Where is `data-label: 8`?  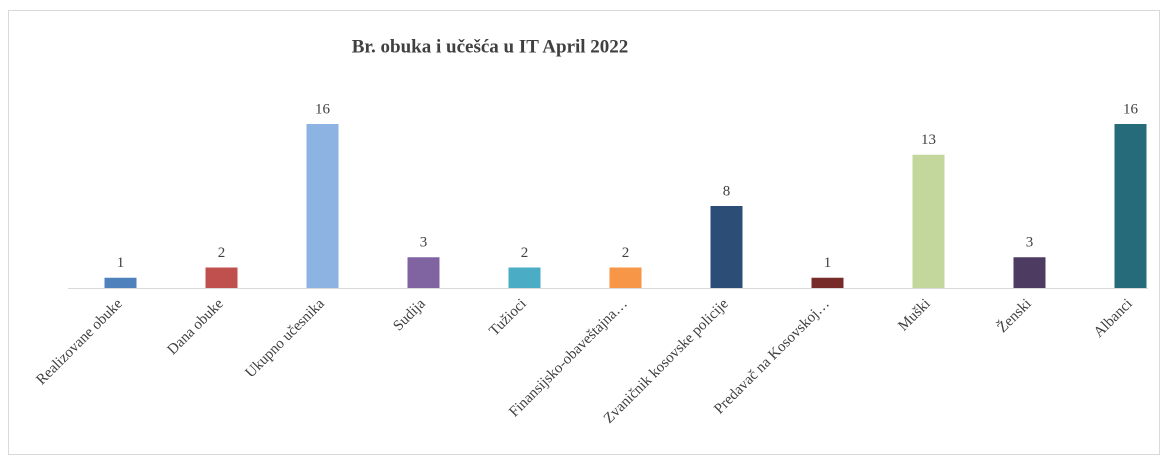 data-label: 8 is located at coordinates (727, 191).